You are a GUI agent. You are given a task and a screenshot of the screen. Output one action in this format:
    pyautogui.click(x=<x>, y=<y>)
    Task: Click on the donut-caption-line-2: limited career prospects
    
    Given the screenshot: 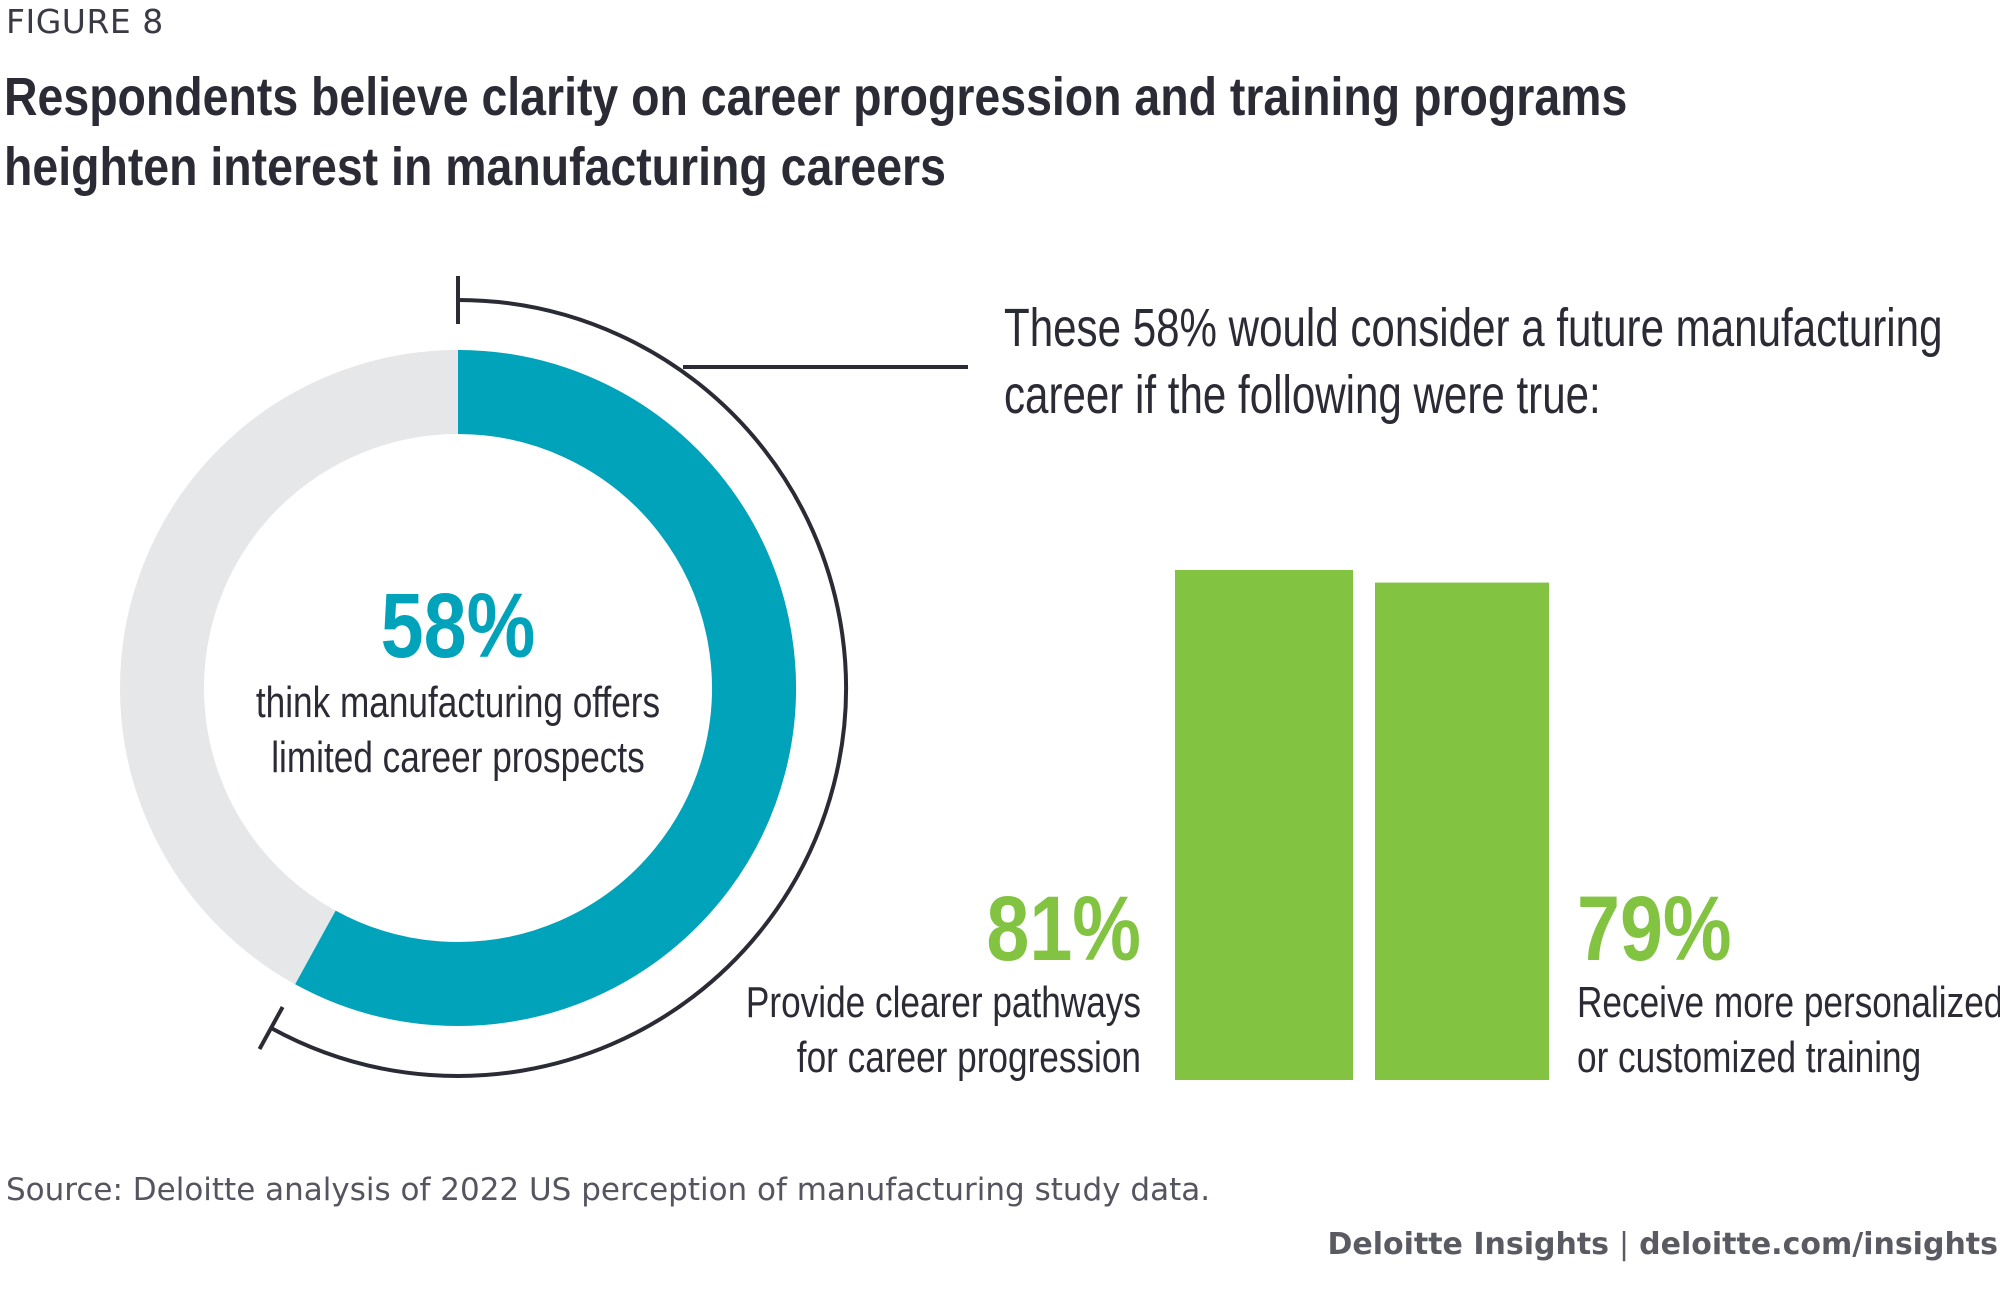 What is the action you would take?
    pyautogui.click(x=458, y=757)
    